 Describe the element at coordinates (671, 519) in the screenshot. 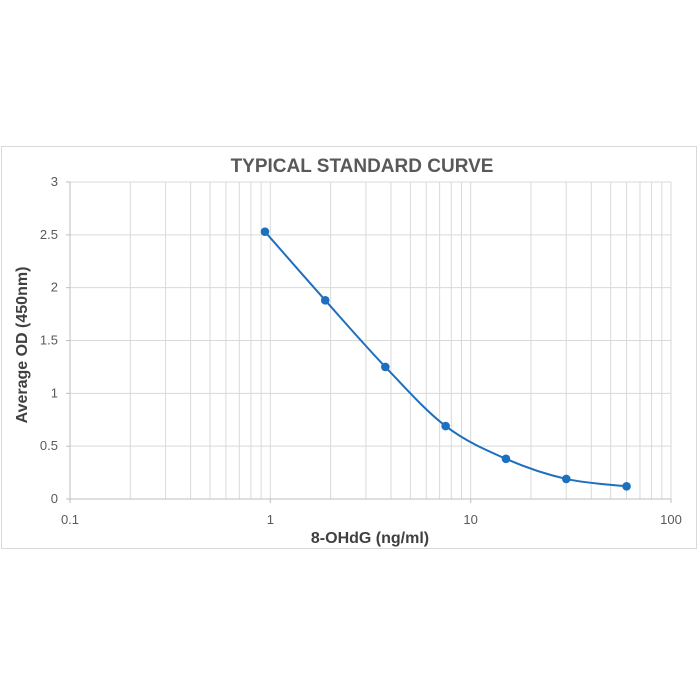

I see `x-tick-label: 100` at that location.